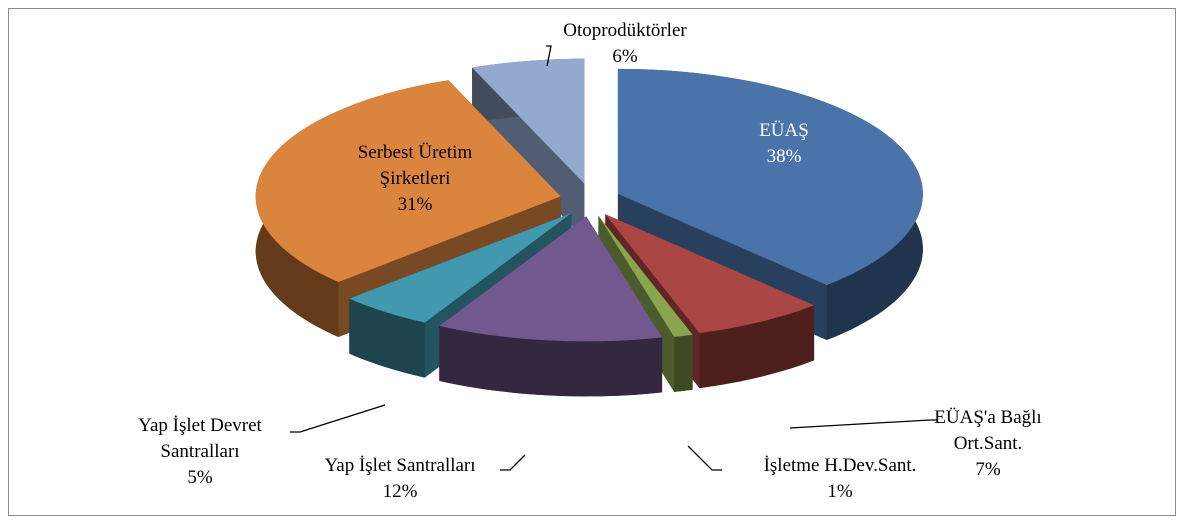 Image resolution: width=1184 pixels, height=524 pixels. I want to click on value-label: 5%, so click(200, 477).